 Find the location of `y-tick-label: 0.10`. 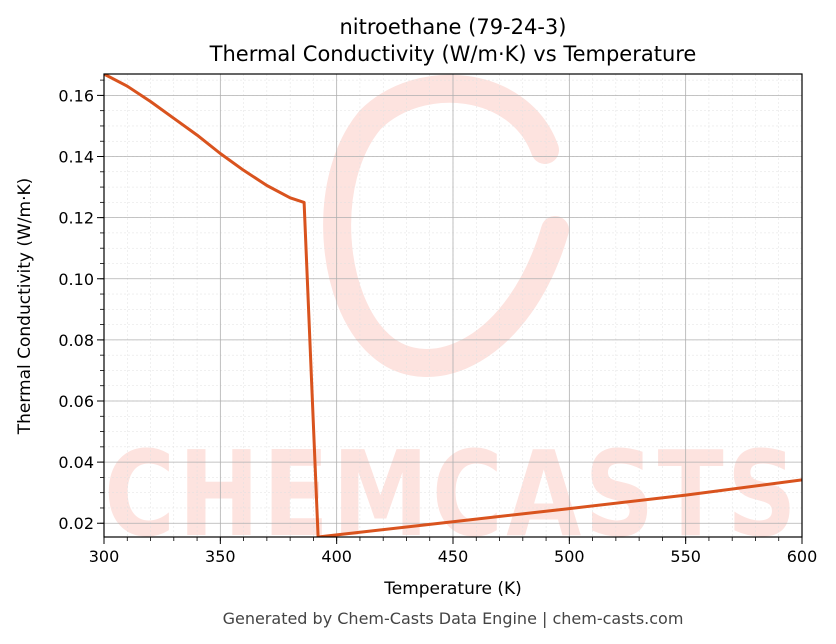

y-tick-label: 0.10 is located at coordinates (76, 279).